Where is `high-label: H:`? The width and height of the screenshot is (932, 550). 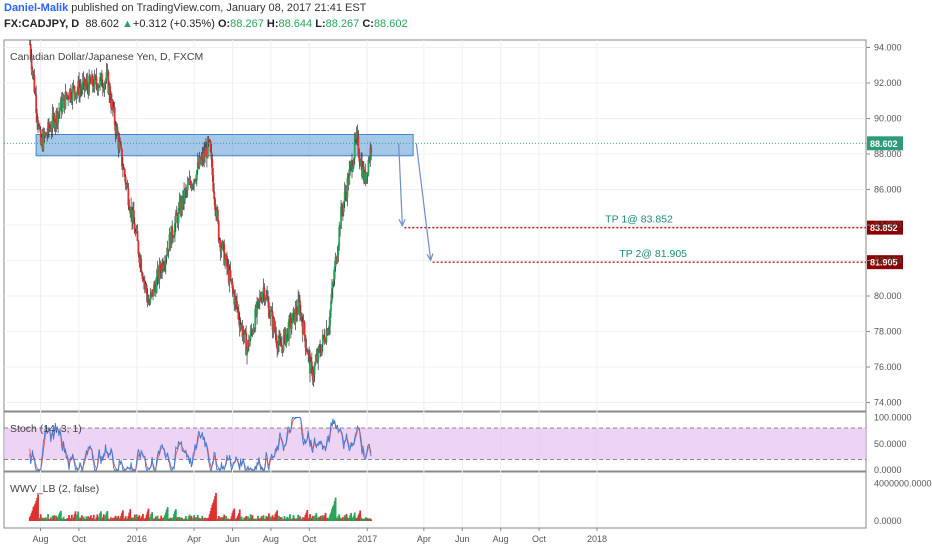 high-label: H: is located at coordinates (272, 24).